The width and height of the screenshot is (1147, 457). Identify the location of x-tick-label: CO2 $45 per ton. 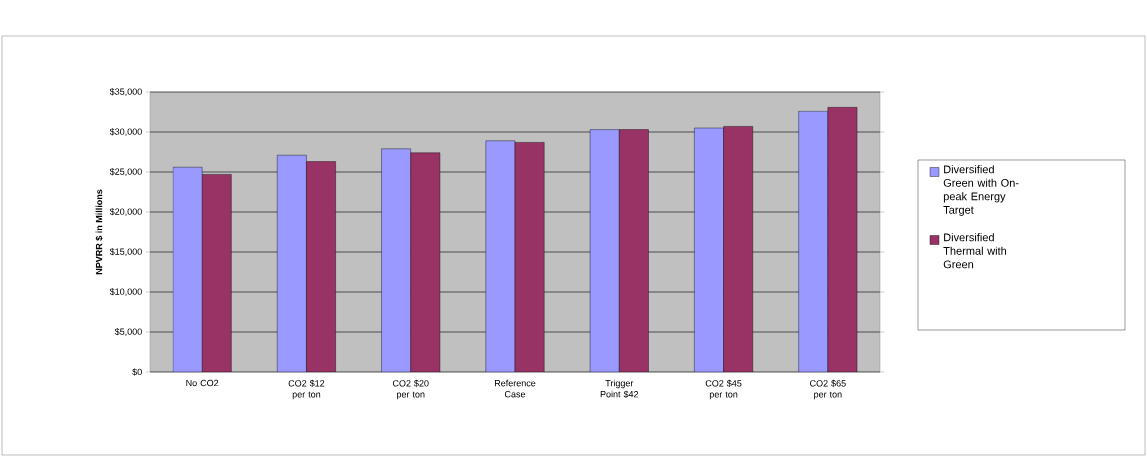
(723, 389).